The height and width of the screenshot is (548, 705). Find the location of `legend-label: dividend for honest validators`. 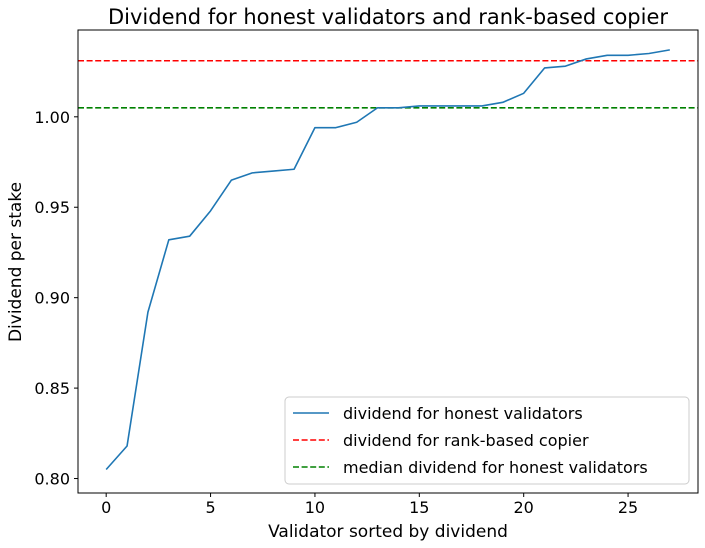

legend-label: dividend for honest validators is located at coordinates (463, 413).